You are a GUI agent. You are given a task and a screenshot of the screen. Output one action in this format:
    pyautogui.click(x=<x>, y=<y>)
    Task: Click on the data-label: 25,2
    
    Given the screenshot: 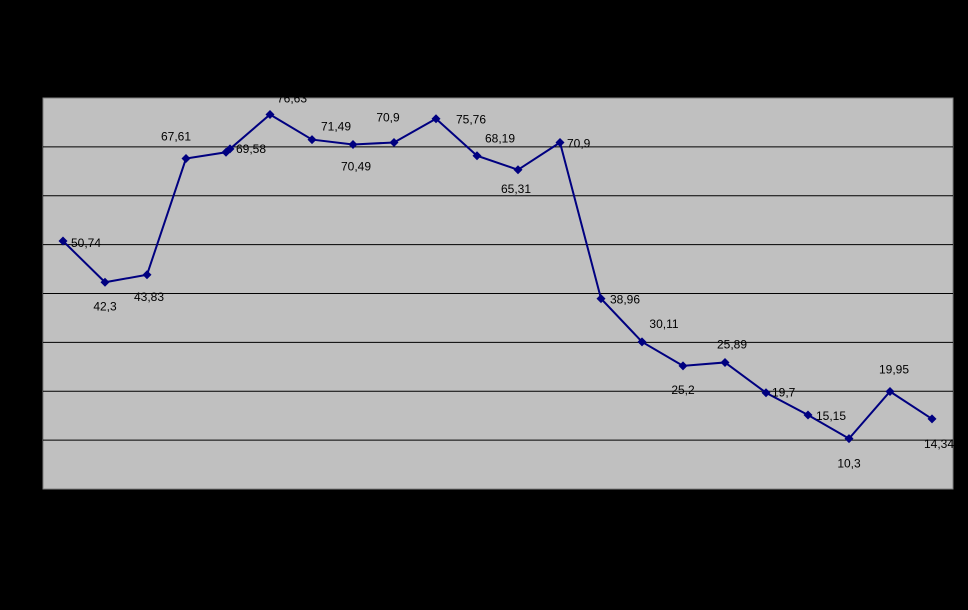 What is the action you would take?
    pyautogui.click(x=683, y=390)
    